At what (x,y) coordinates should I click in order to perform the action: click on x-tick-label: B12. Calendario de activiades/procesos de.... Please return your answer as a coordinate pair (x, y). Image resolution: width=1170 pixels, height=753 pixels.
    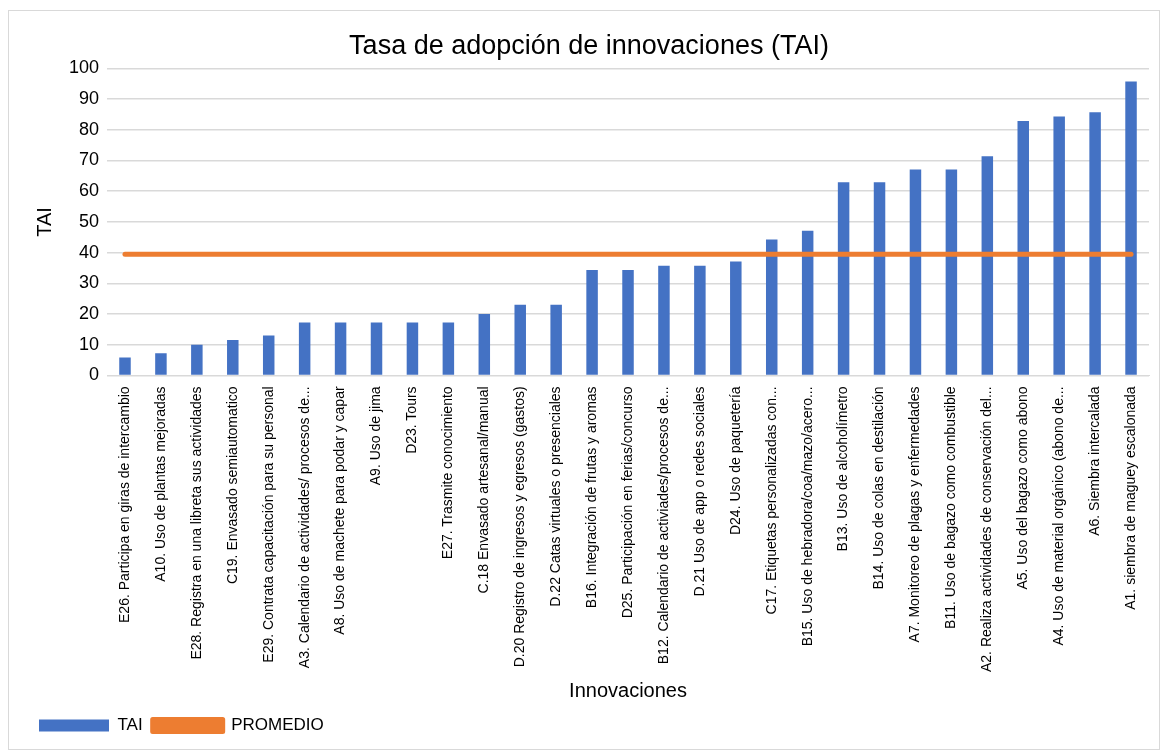
    Looking at the image, I should click on (662, 525).